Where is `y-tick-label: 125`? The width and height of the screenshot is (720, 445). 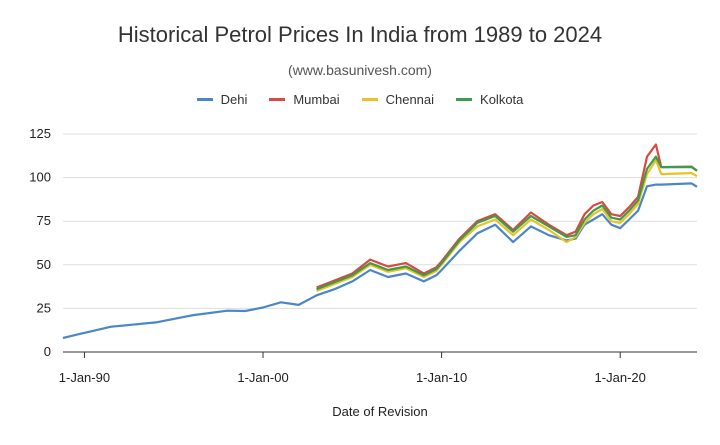 y-tick-label: 125 is located at coordinates (40, 133).